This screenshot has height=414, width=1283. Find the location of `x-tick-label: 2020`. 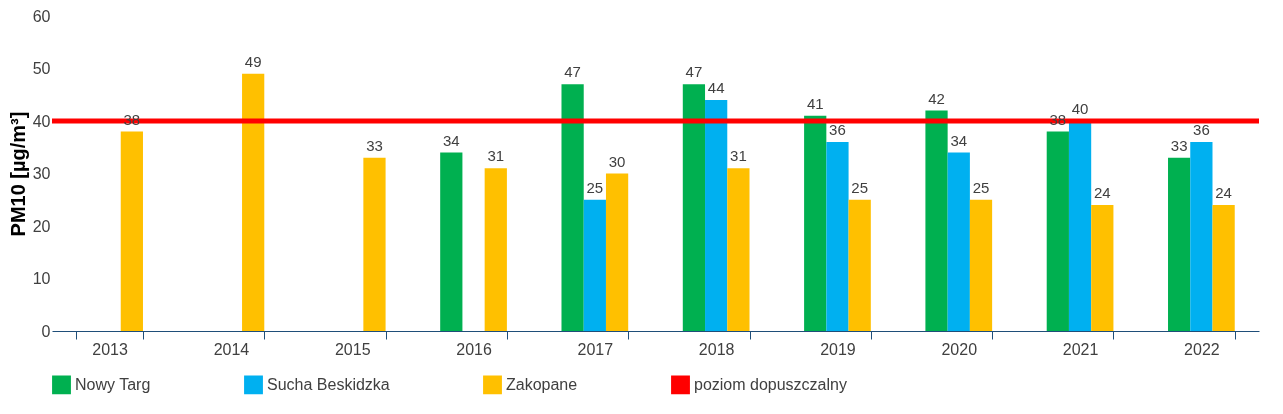

x-tick-label: 2020 is located at coordinates (959, 349).